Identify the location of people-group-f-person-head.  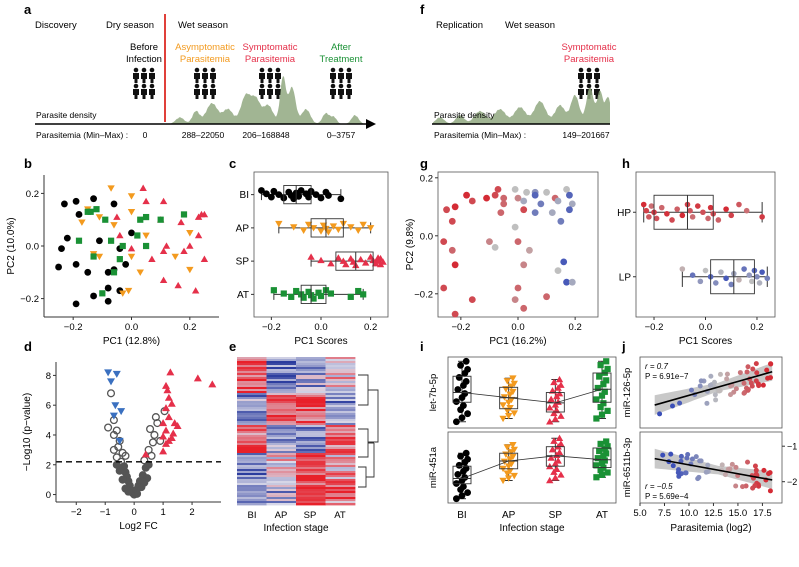
(589, 70).